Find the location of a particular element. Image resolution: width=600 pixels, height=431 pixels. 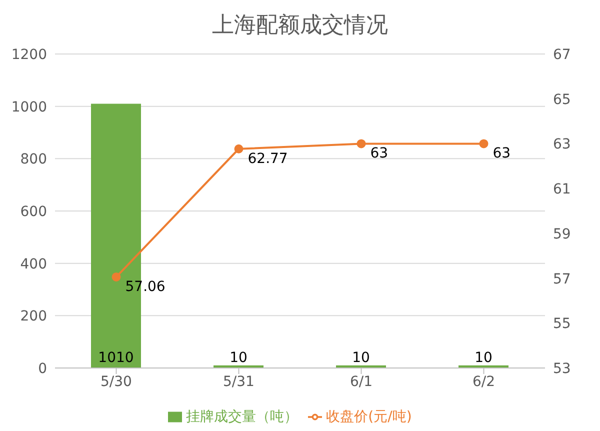

y2-tick-label: 57 is located at coordinates (562, 279).